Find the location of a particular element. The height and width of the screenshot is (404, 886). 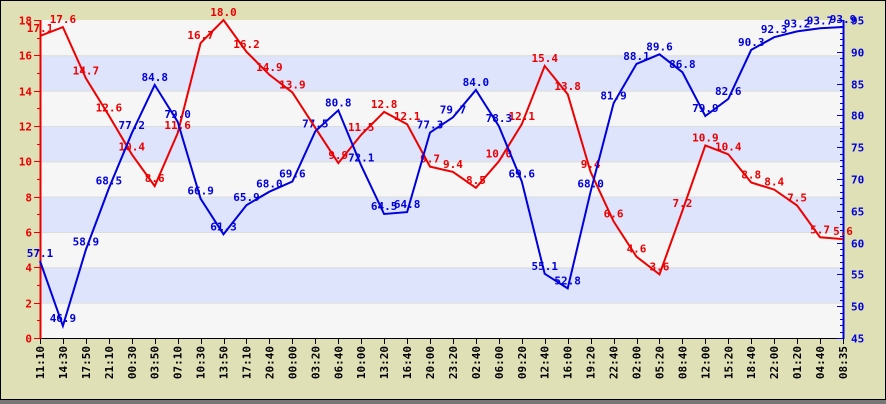

x-tick-label: 07:10 is located at coordinates (178, 362).